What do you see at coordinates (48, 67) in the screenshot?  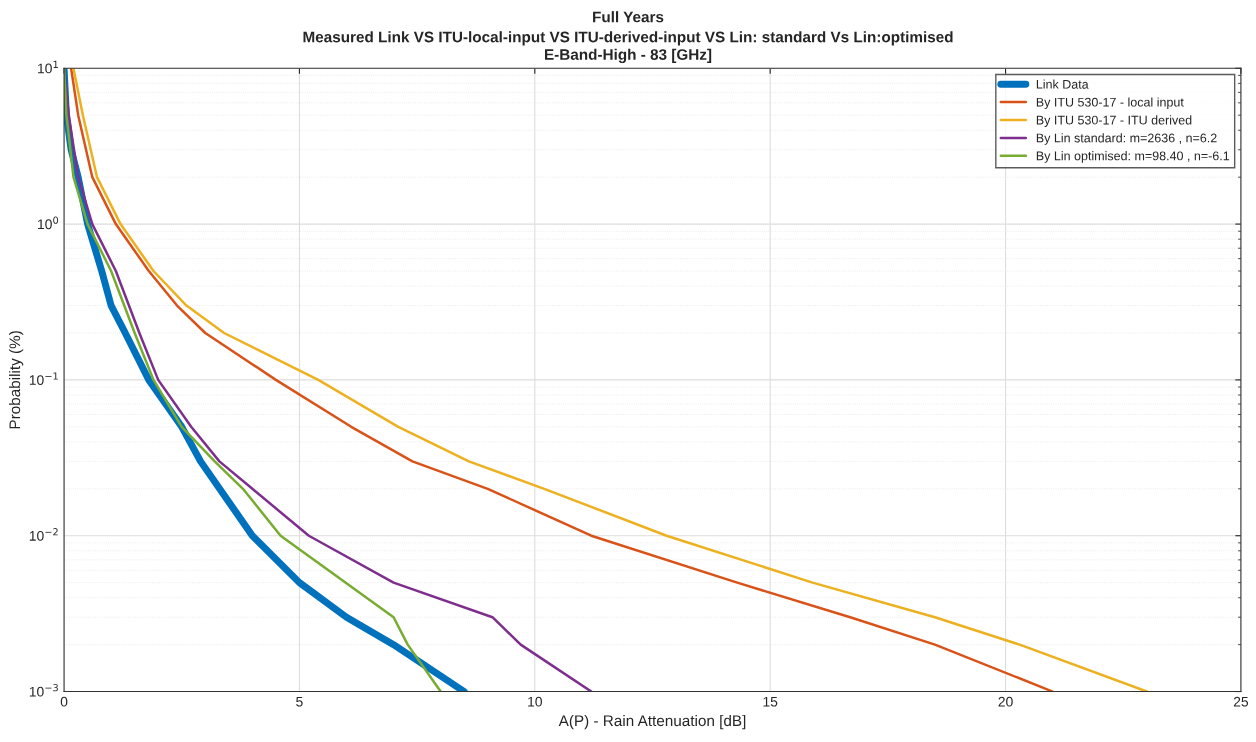 I see `y-tick-label: 10$^{1}$` at bounding box center [48, 67].